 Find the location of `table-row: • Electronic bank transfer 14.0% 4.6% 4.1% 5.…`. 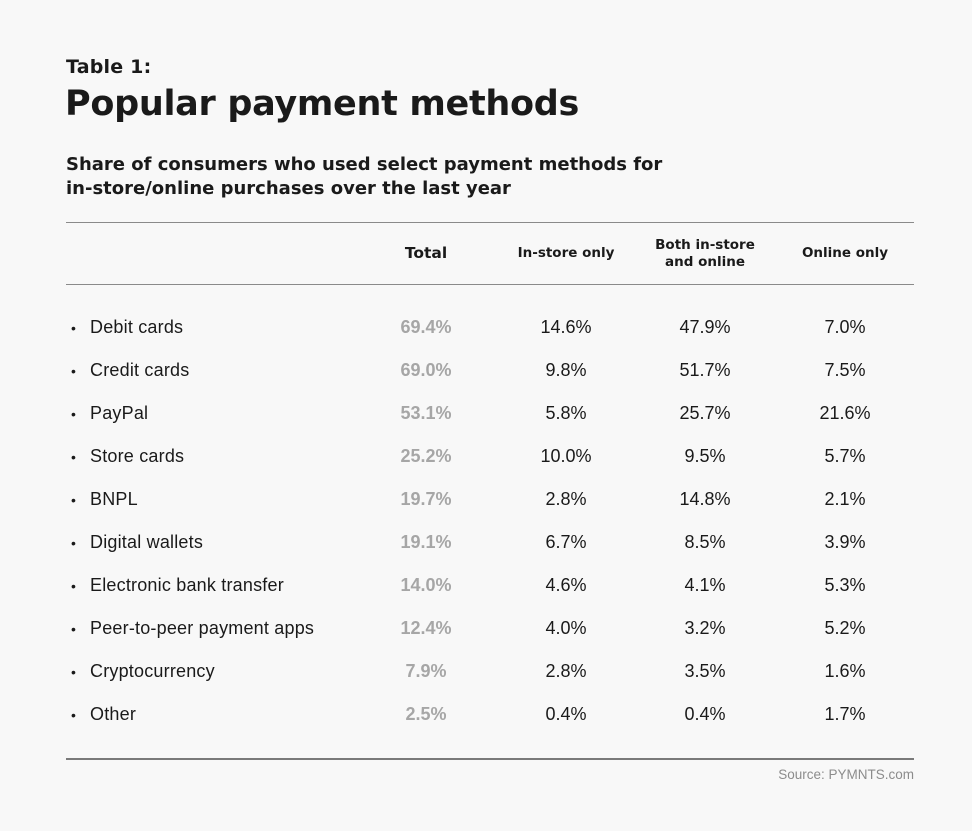

table-row: • Electronic bank transfer 14.0% 4.6% 4.1% 5.… is located at coordinates (486, 585).